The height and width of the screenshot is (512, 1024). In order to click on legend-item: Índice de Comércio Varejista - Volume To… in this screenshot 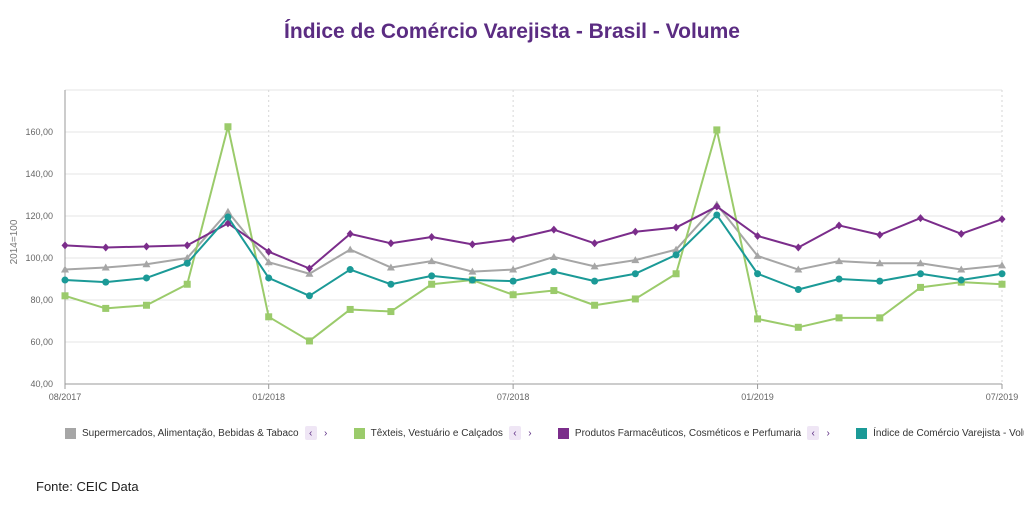, I will do `click(940, 433)`.